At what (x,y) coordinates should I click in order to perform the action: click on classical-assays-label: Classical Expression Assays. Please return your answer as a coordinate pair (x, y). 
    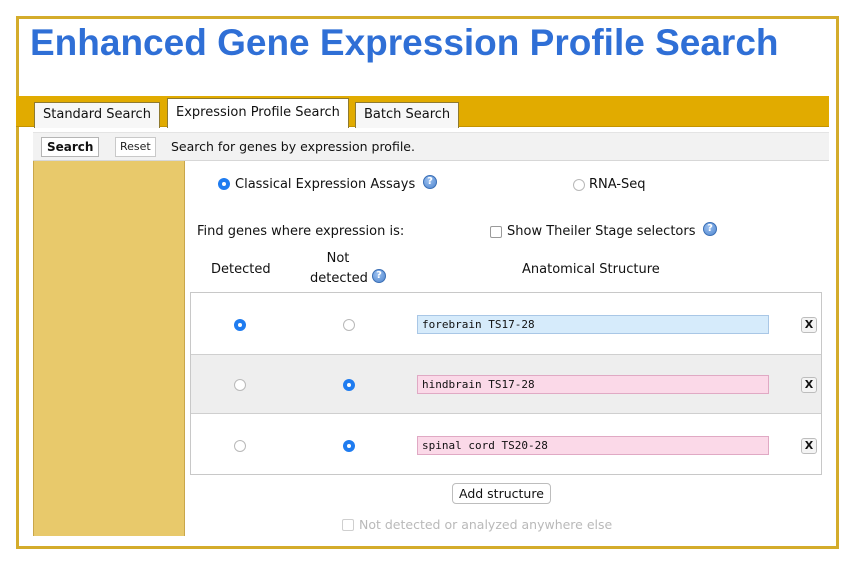
    Looking at the image, I should click on (325, 184).